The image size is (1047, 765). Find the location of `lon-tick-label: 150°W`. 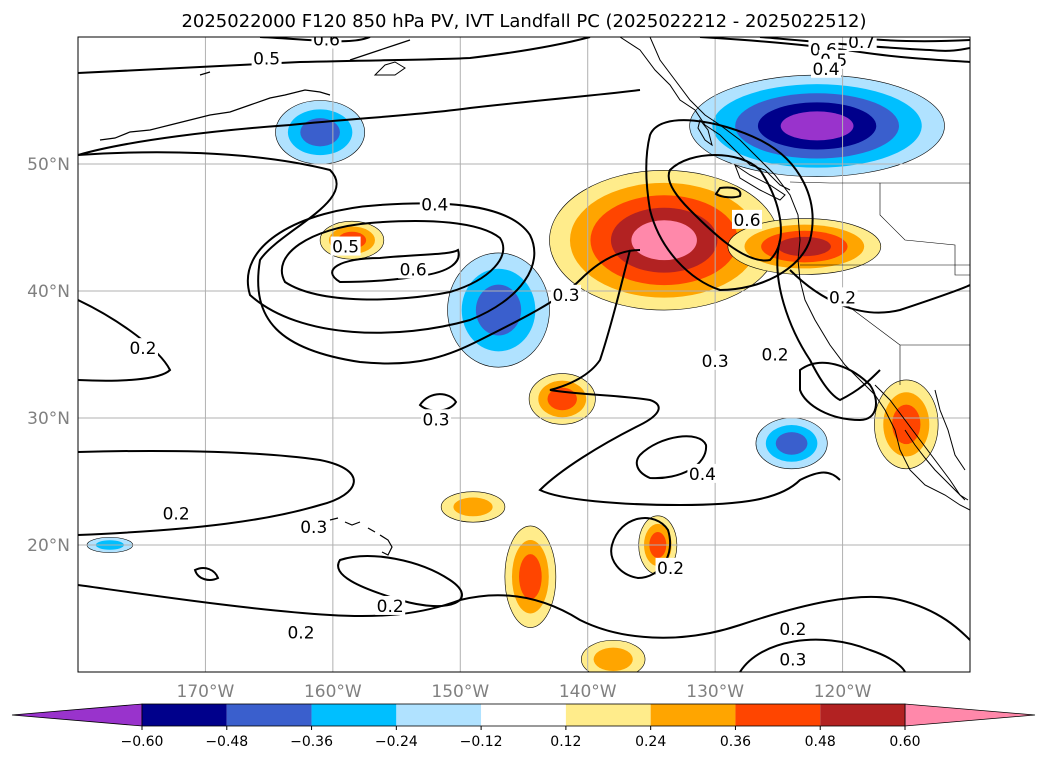

lon-tick-label: 150°W is located at coordinates (460, 692).